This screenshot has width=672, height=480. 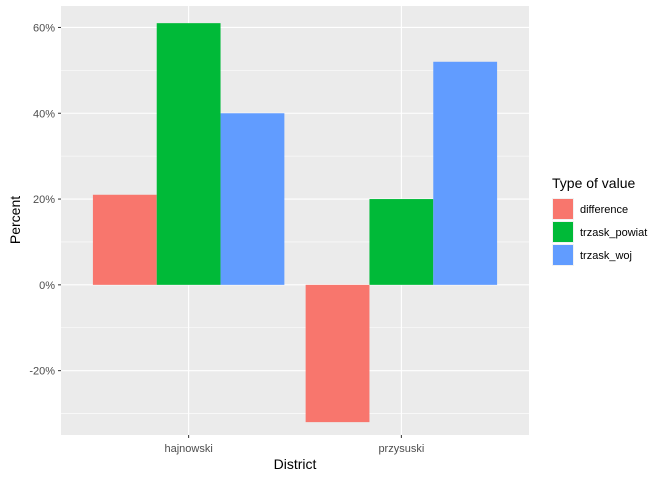 What do you see at coordinates (563, 209) in the screenshot?
I see `legend-swatch-difference` at bounding box center [563, 209].